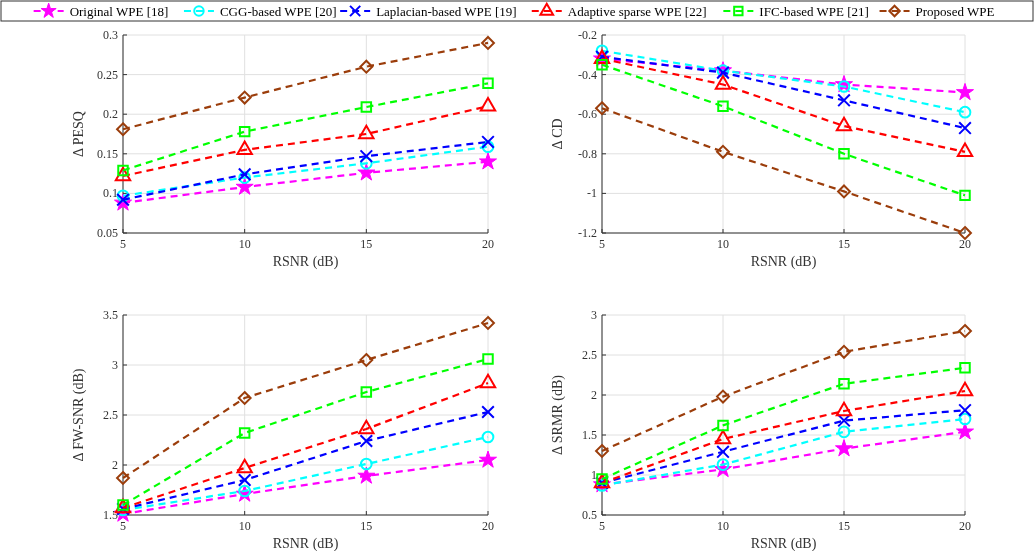 Image resolution: width=1034 pixels, height=551 pixels. Describe the element at coordinates (637, 11) in the screenshot. I see `legend-label: Adaptive sparse WPE [22]` at that location.